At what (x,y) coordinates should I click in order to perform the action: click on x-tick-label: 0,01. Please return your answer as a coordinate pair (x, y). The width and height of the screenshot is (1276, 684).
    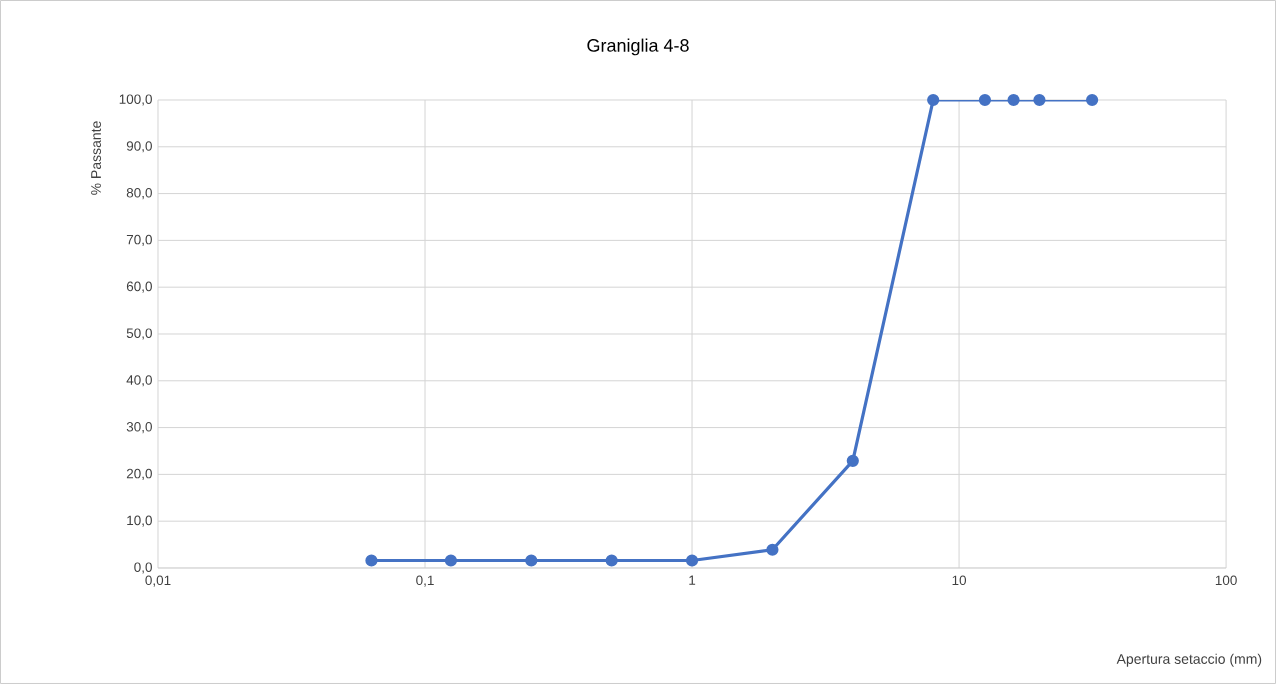
    Looking at the image, I should click on (158, 581).